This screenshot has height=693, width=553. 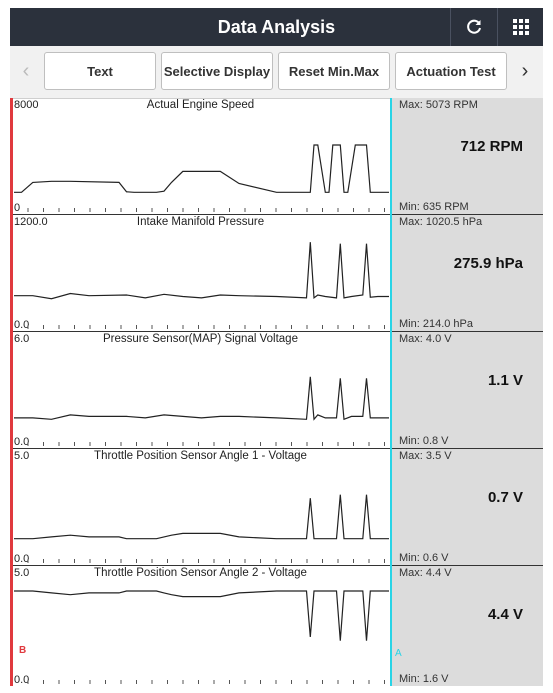 I want to click on text-button: Text, so click(x=100, y=71).